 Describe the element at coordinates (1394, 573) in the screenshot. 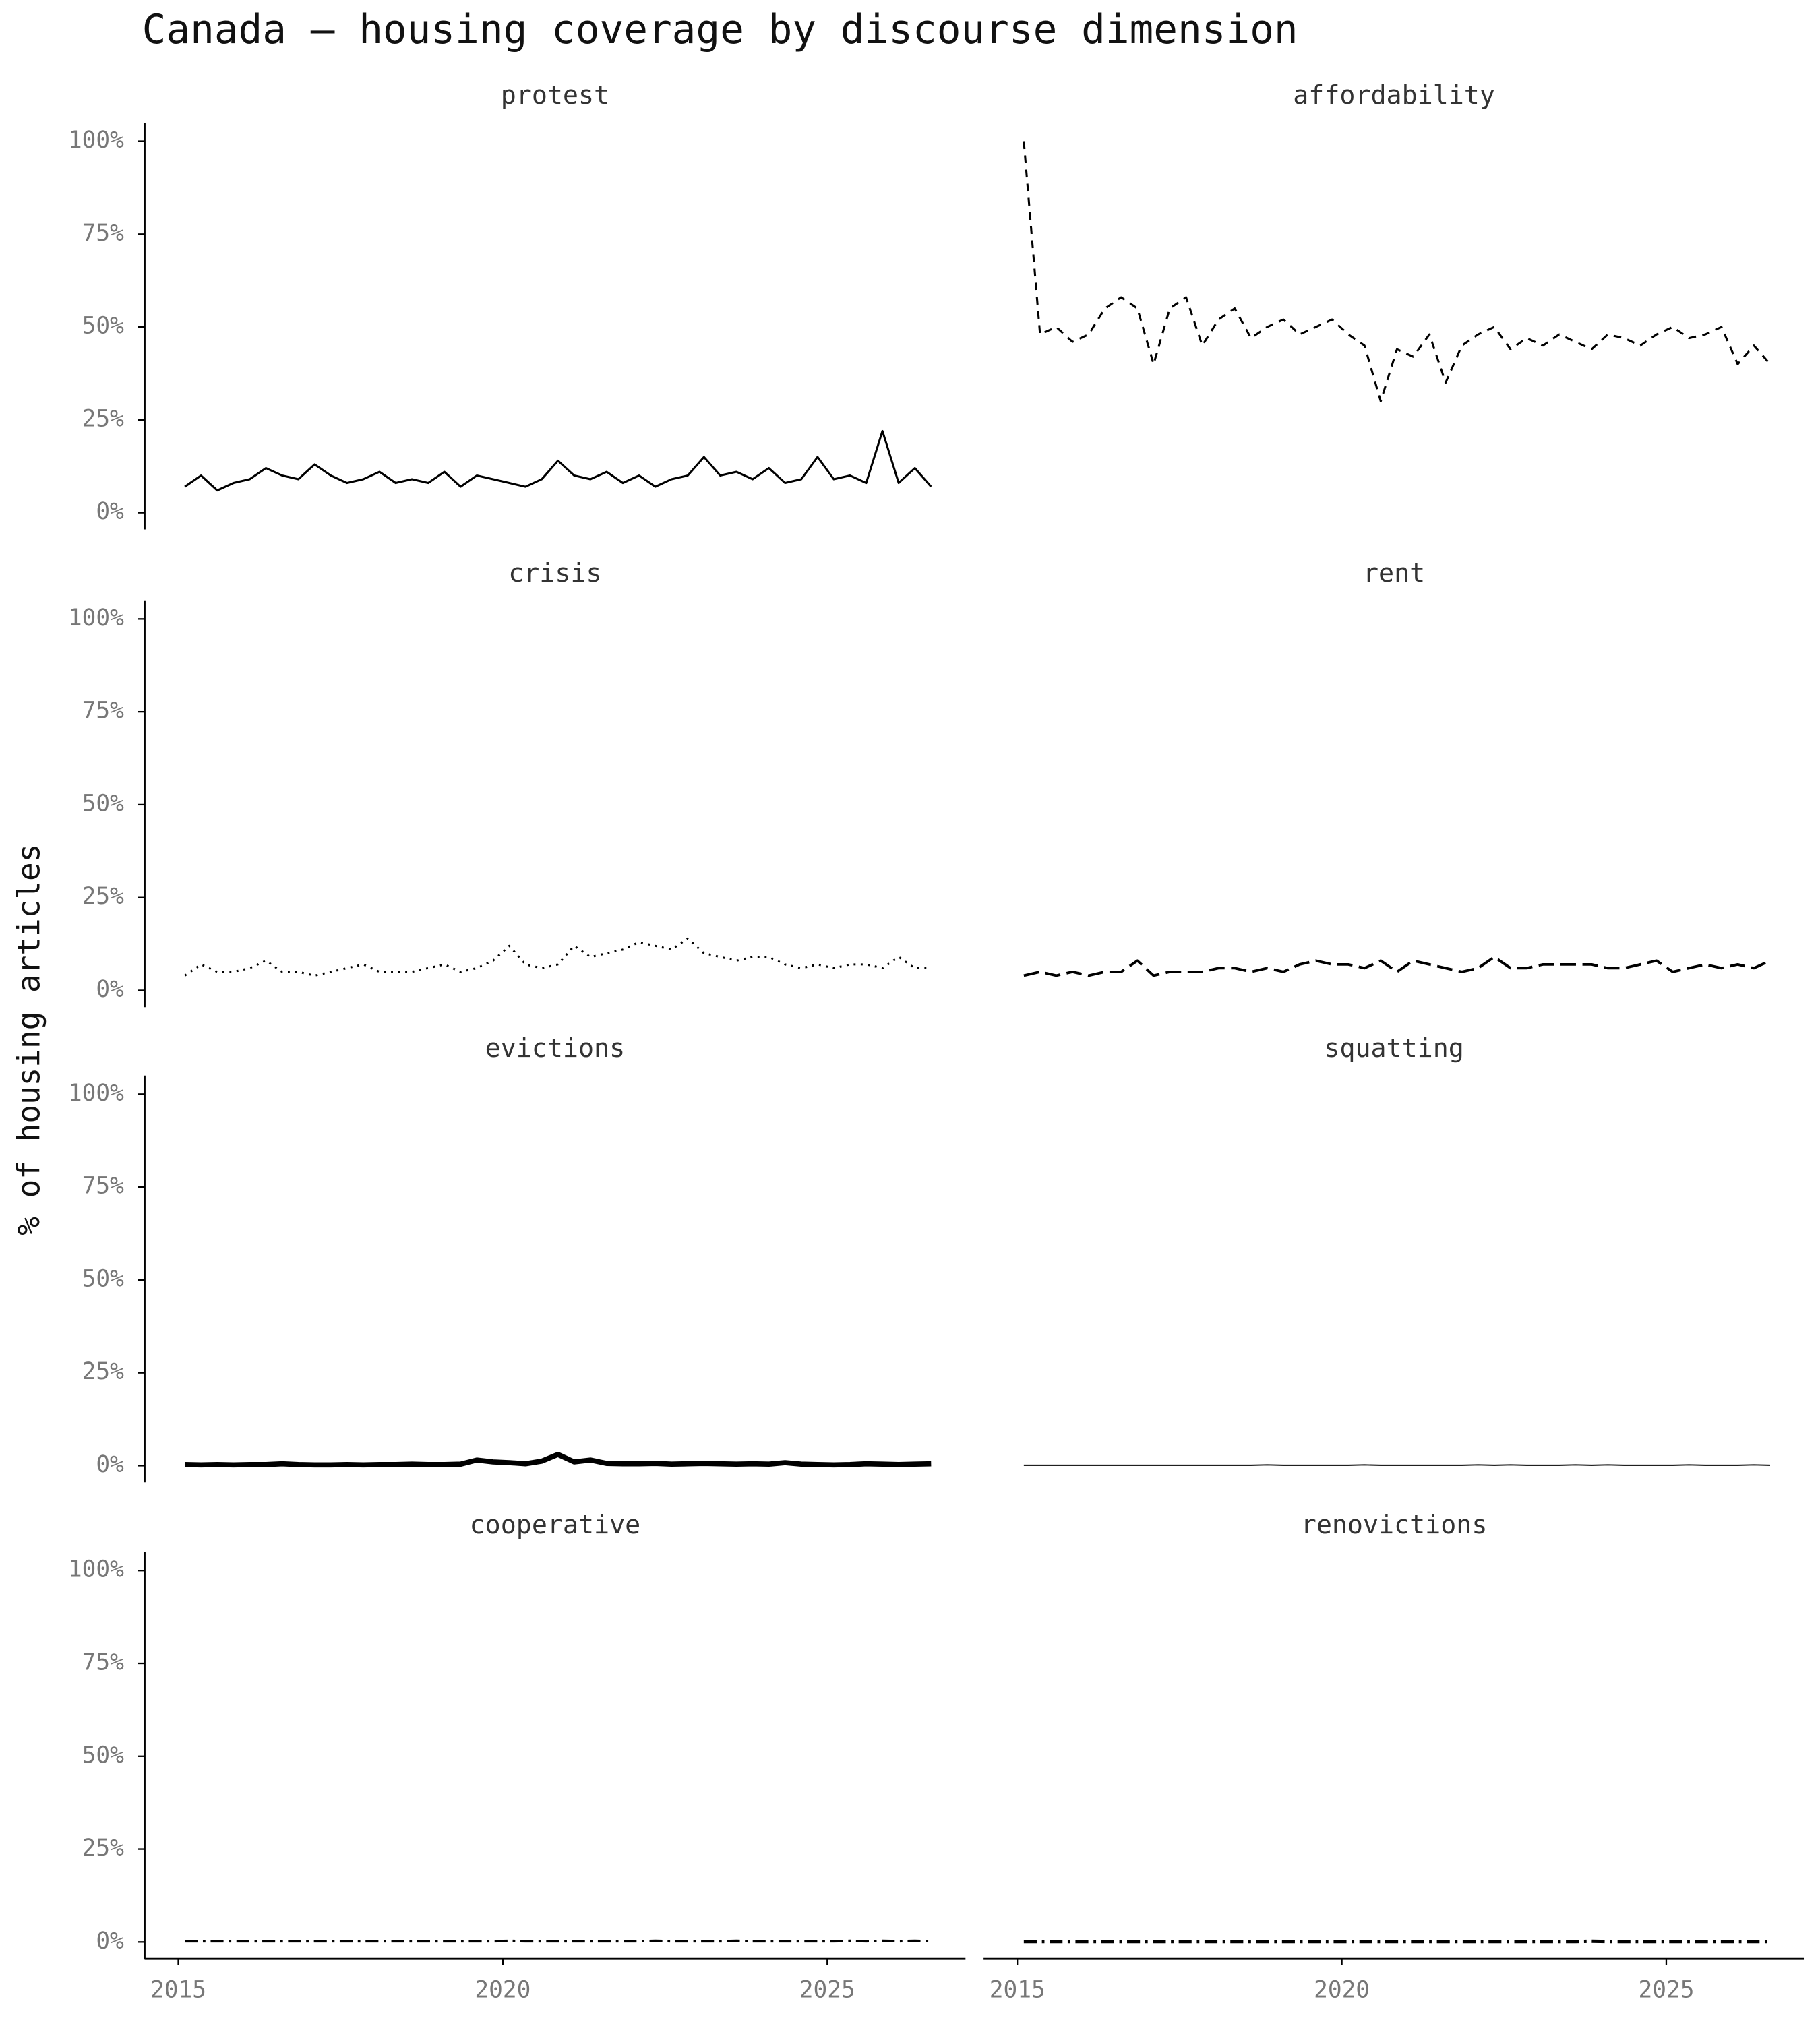

I see `panel-title: rent` at that location.